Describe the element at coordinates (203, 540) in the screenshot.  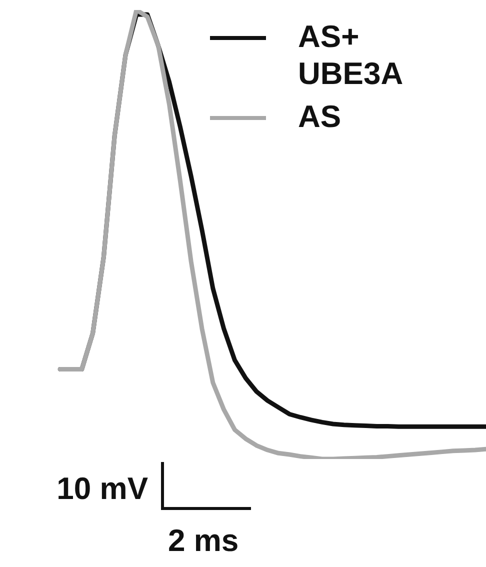
I see `text: 2 ms` at that location.